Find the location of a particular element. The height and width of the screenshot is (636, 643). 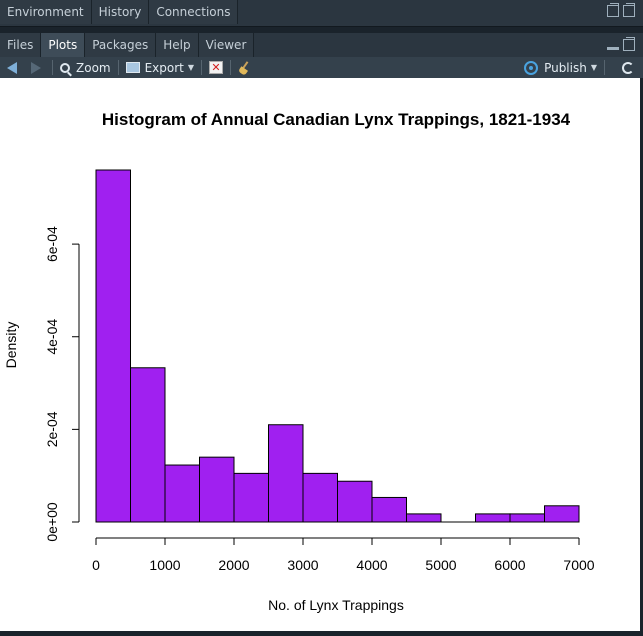

previous-plot-button is located at coordinates (12, 67).